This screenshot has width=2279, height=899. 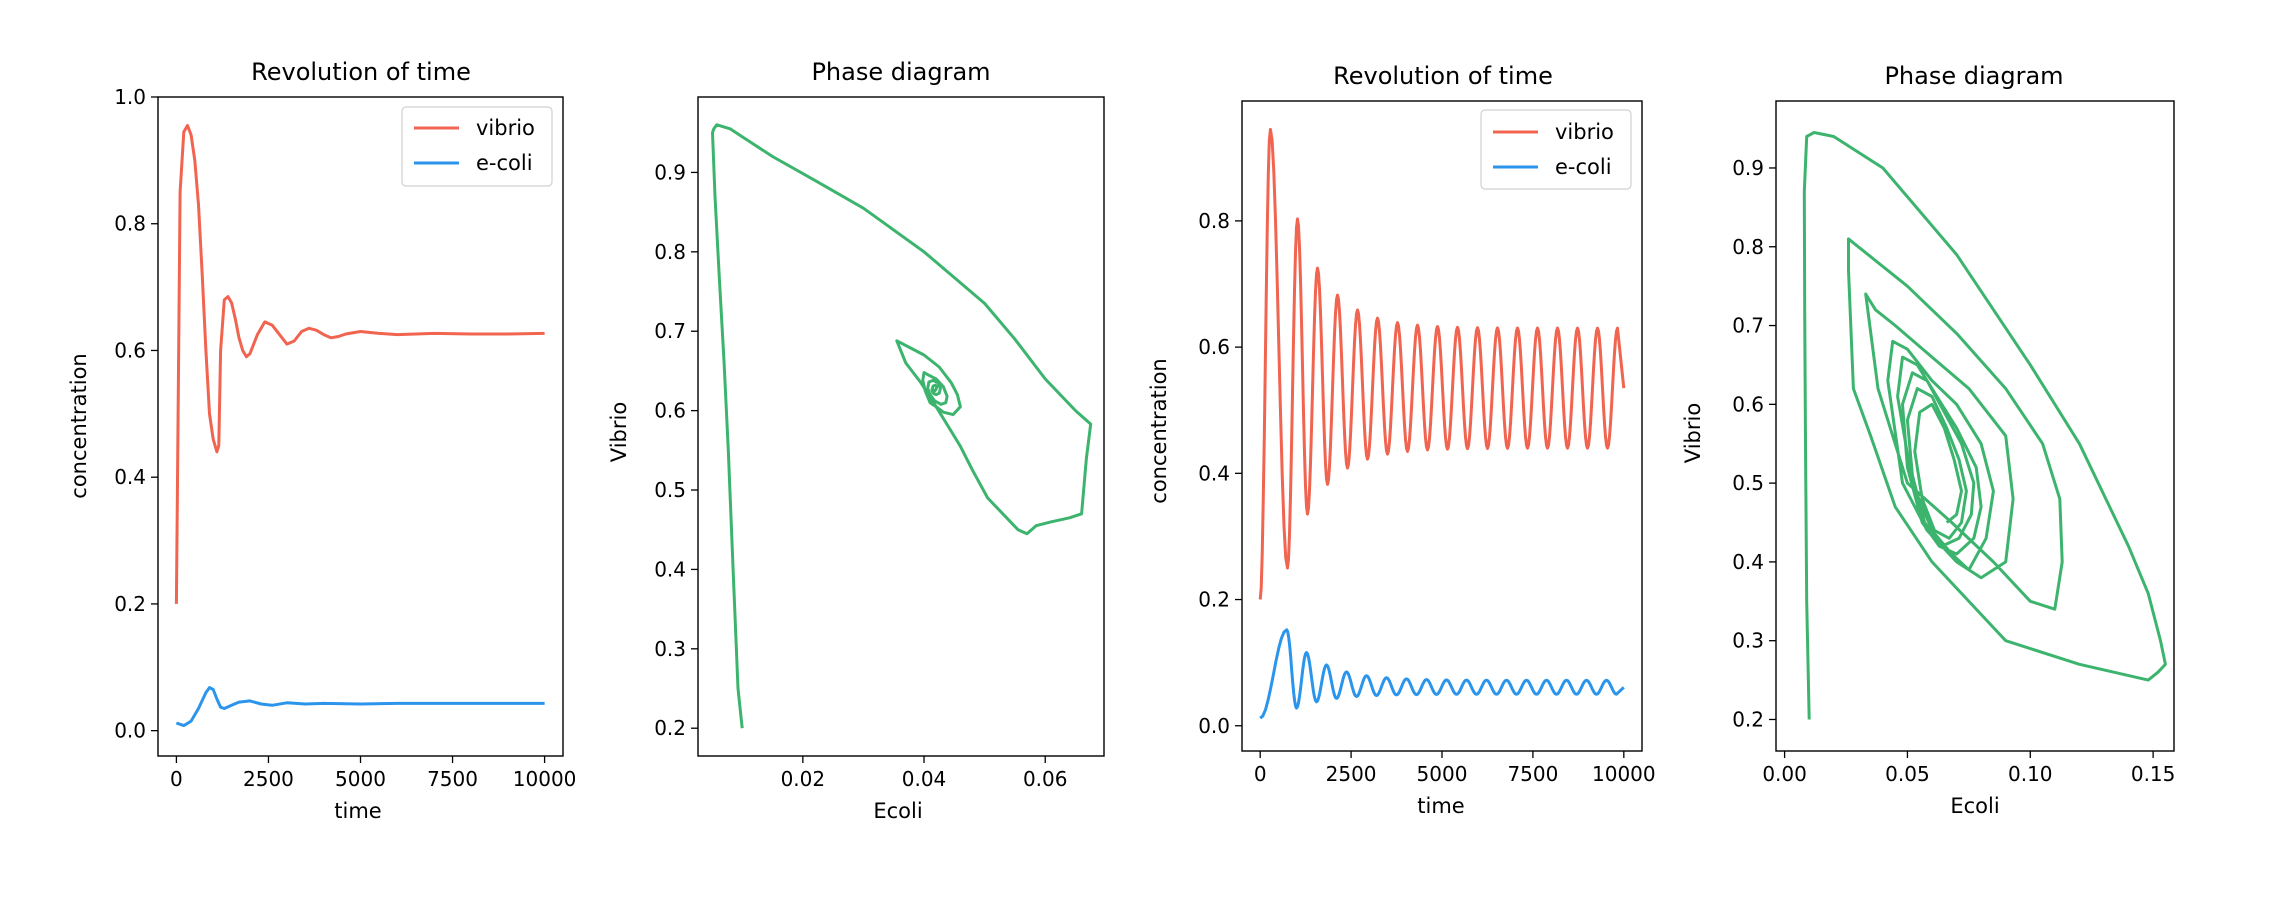 I want to click on panel-1-y-ticks: 0.0 0.2 0.4 0.6 0.8 1.0, so click(x=136, y=414).